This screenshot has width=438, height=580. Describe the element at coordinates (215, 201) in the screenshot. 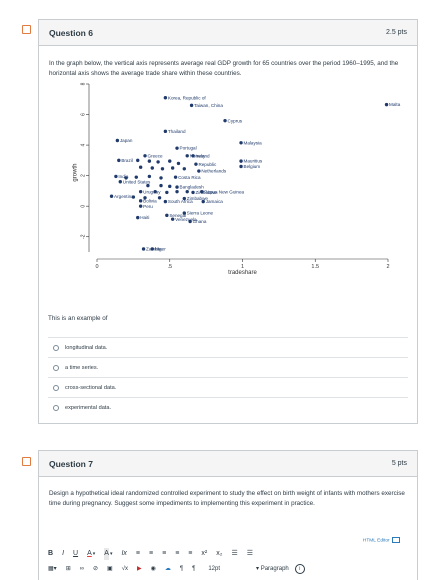

I see `point-label: Jamaica` at that location.